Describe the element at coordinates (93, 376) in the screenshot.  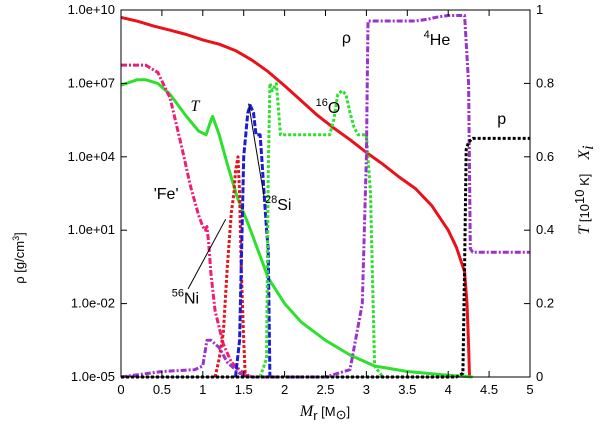
I see `y-left-tick-label: 1.0e-05` at that location.